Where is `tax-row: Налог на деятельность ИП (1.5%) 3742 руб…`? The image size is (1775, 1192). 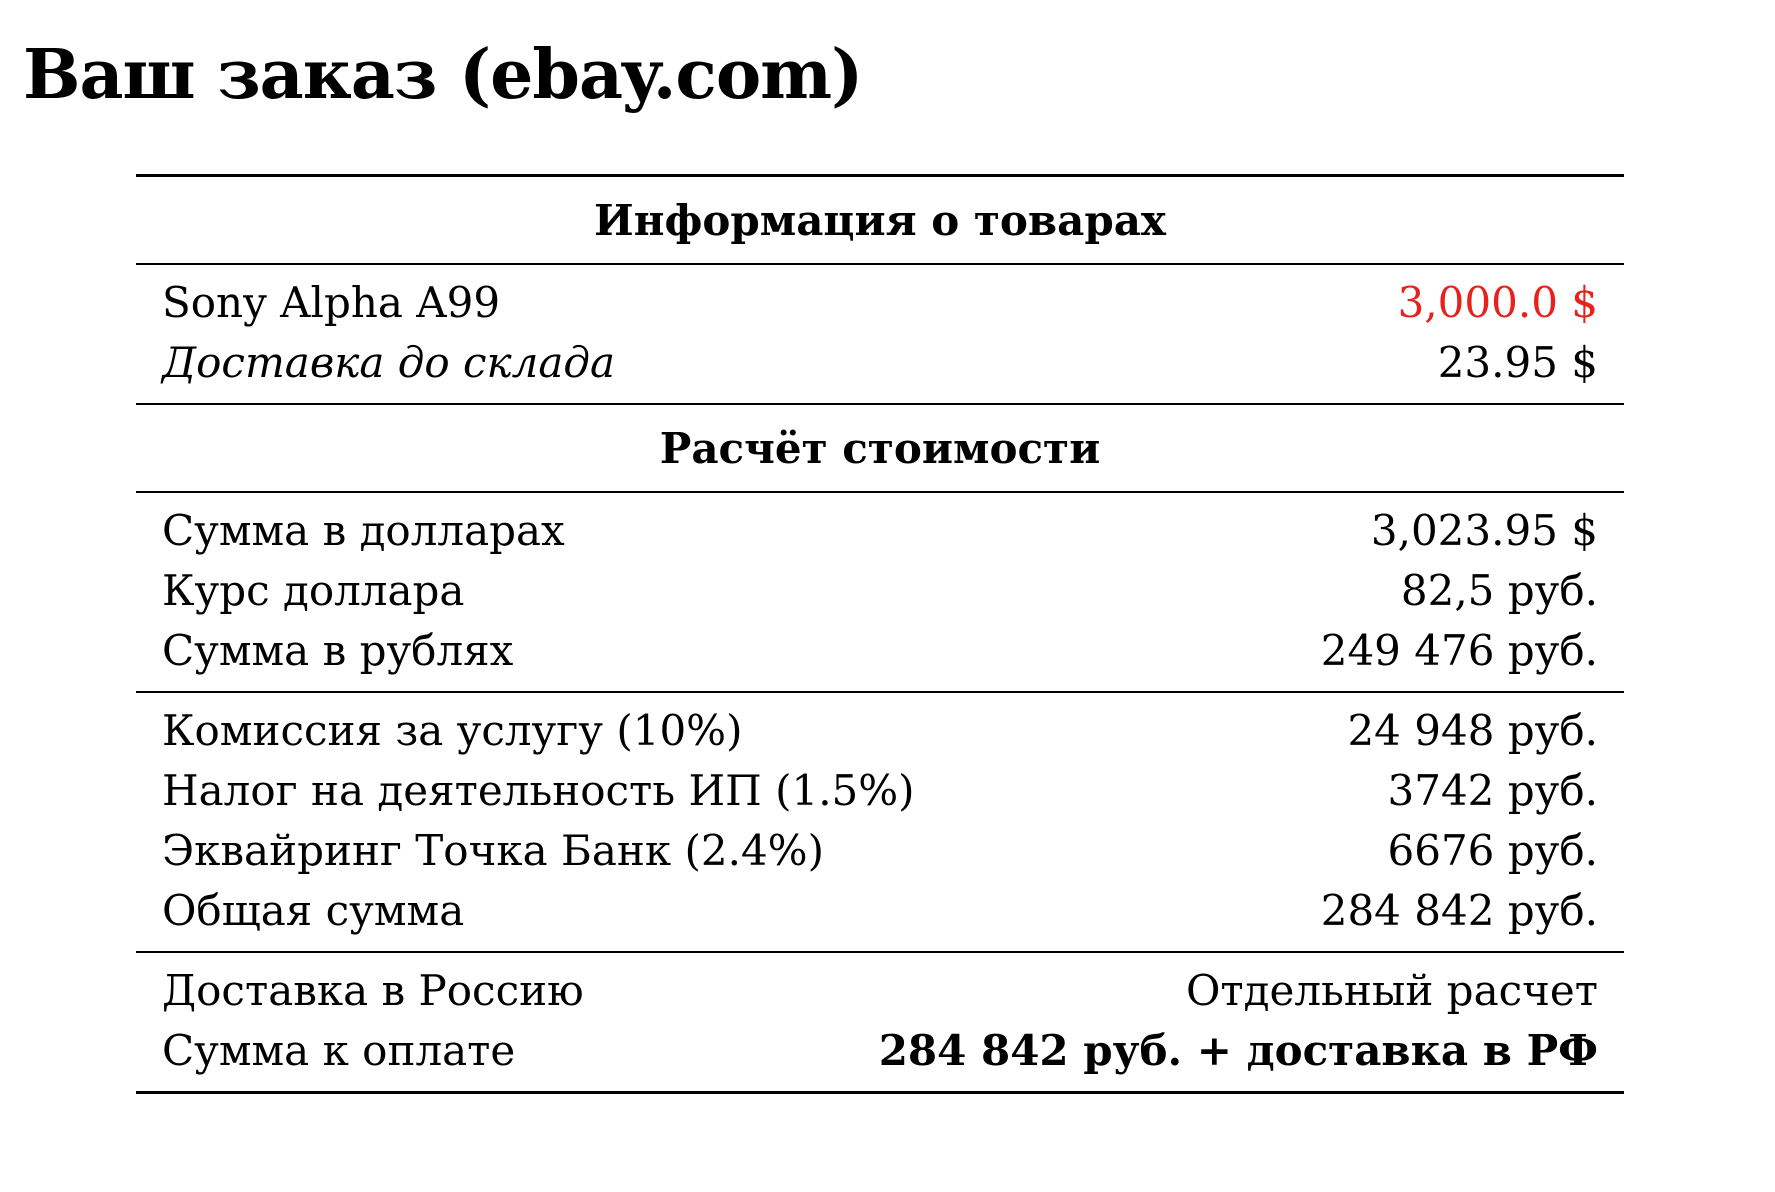
tax-row: Налог на деятельность ИП (1.5%) 3742 руб… is located at coordinates (880, 791).